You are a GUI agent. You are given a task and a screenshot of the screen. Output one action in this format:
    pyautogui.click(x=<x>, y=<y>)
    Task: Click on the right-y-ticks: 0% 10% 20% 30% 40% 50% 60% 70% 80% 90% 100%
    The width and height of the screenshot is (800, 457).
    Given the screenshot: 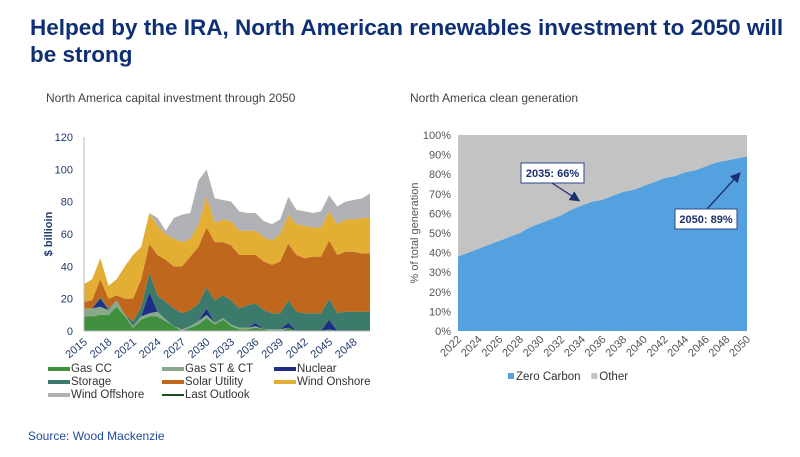 What is the action you would take?
    pyautogui.click(x=437, y=234)
    